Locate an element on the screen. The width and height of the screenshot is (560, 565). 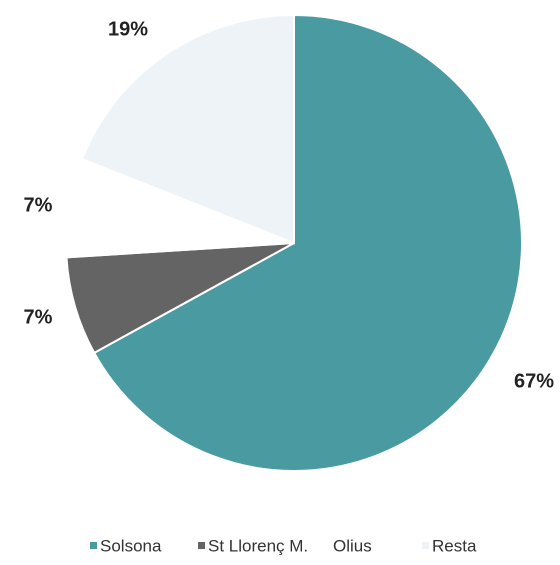
legend-item: St Llorenç M. is located at coordinates (253, 545).